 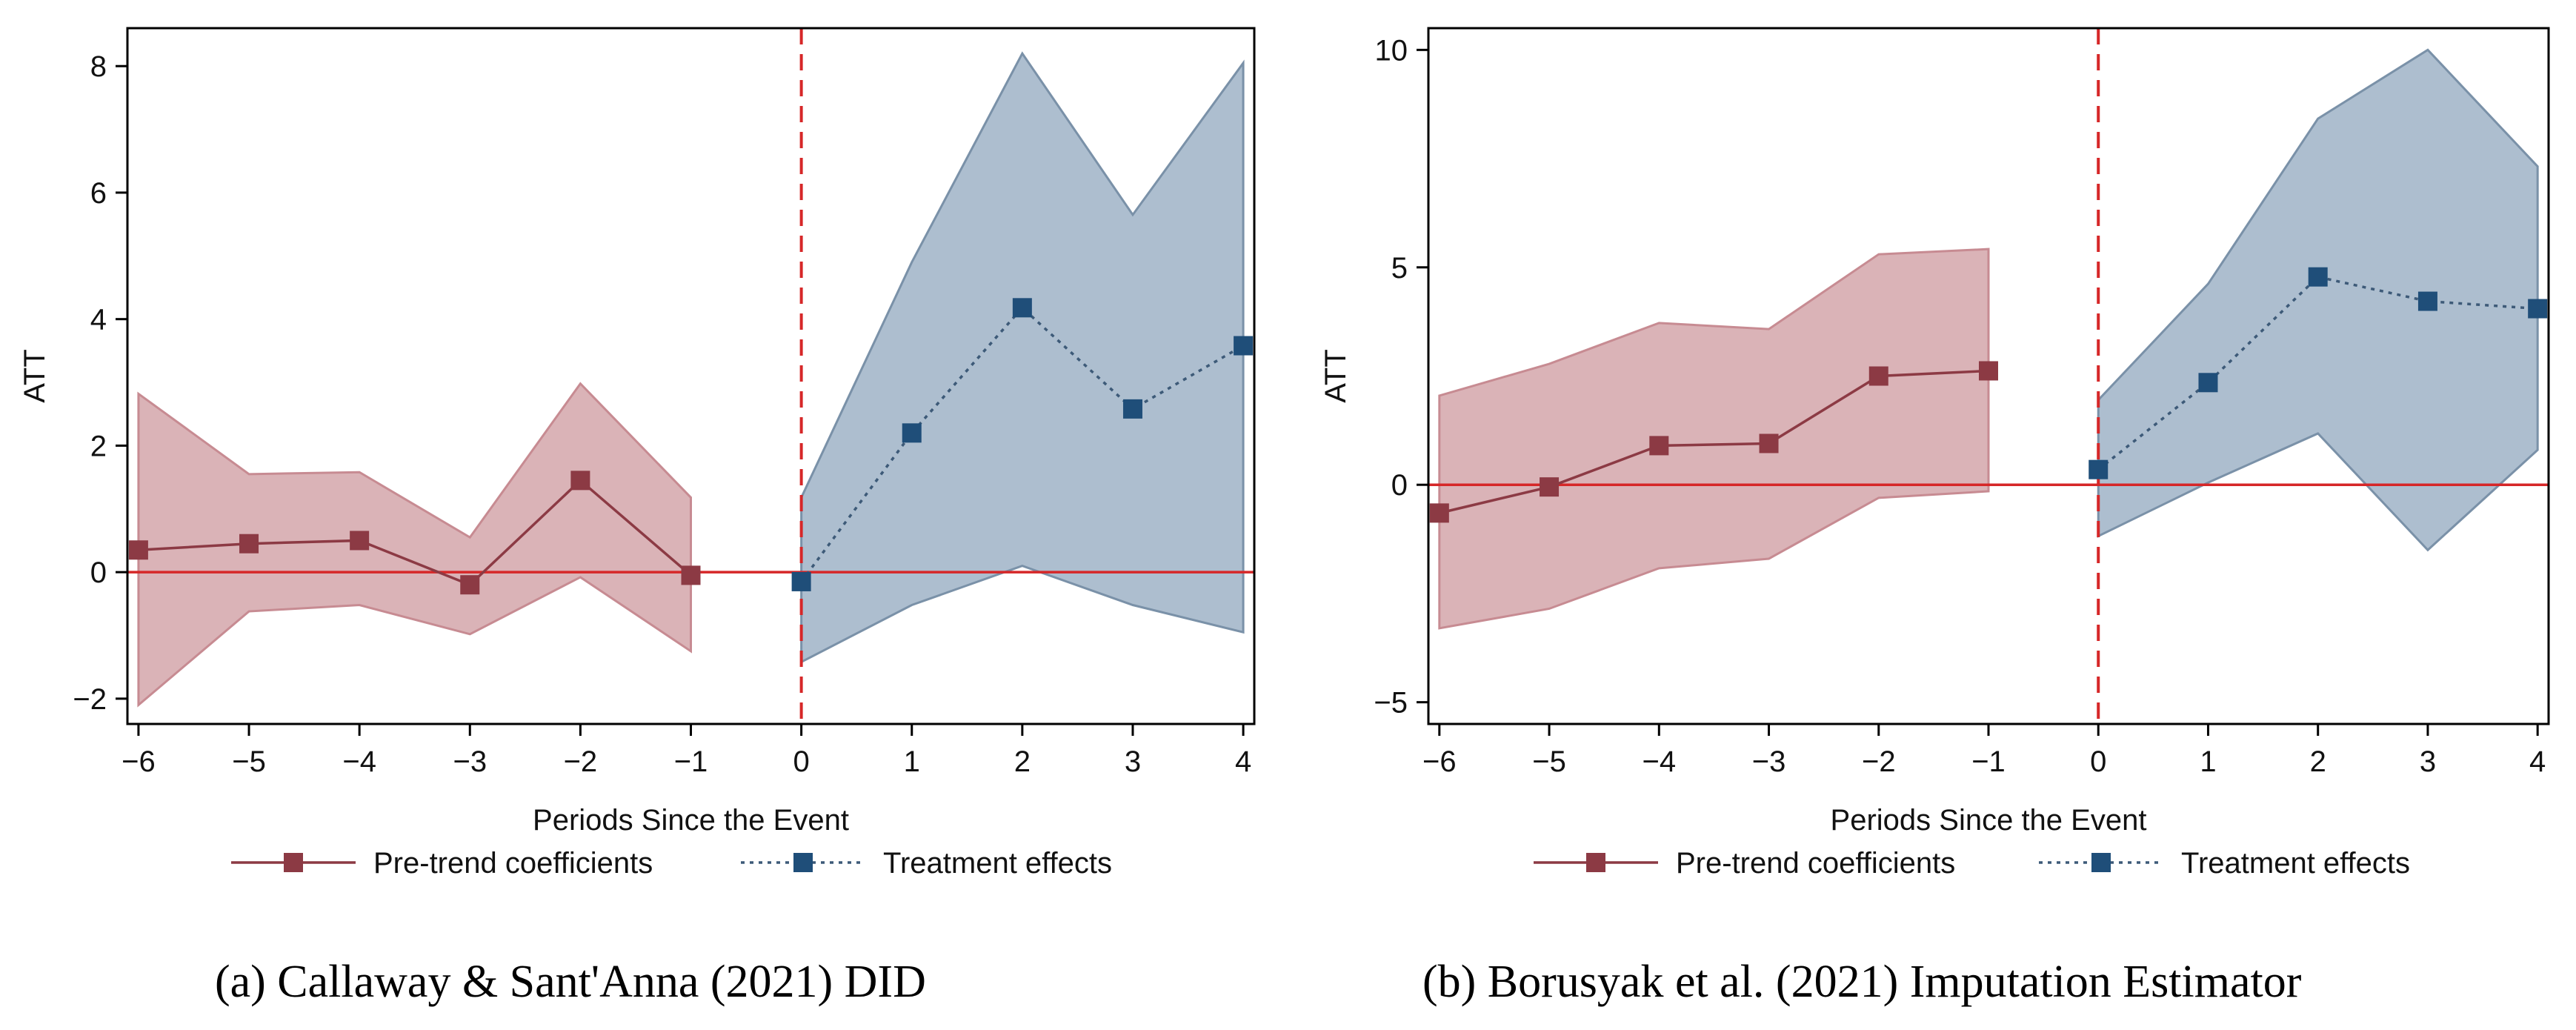 I want to click on series-line-treatment, so click(x=1022, y=443).